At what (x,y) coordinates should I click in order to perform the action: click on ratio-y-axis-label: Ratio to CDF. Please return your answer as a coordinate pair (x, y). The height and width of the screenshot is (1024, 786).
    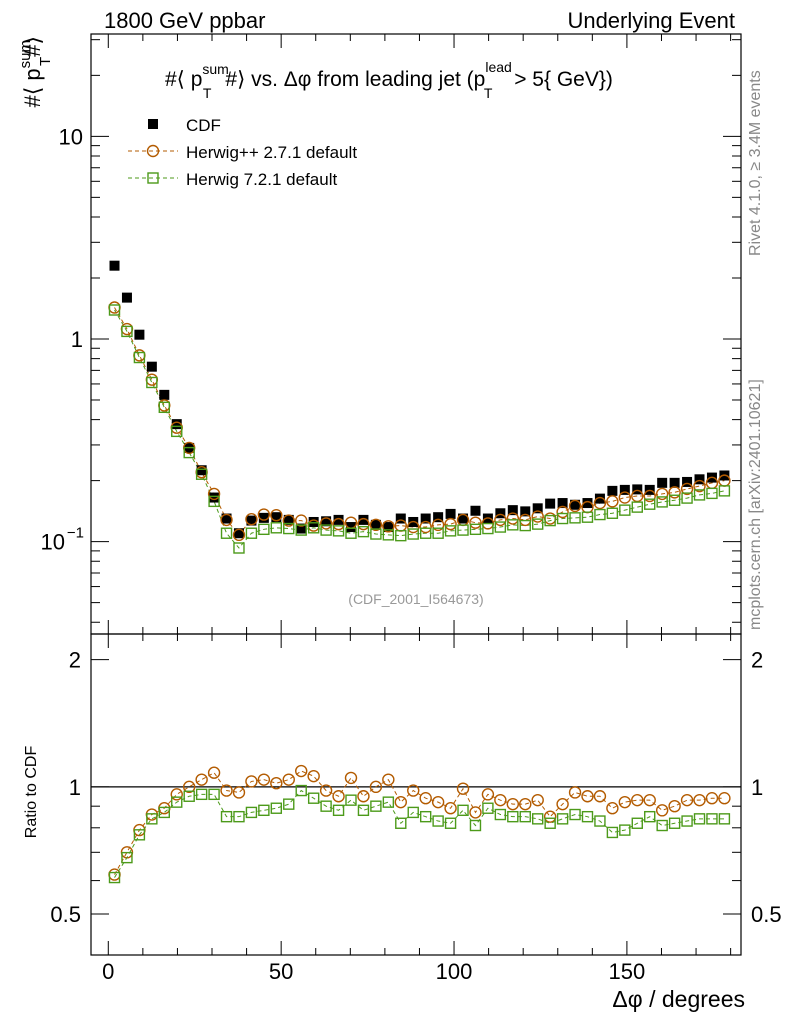
    Looking at the image, I should click on (31, 792).